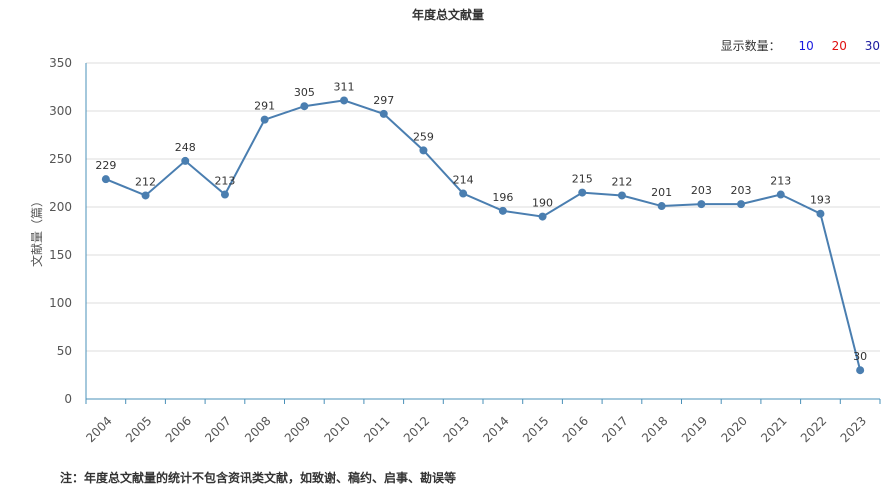 This screenshot has height=495, width=896. What do you see at coordinates (495, 429) in the screenshot?
I see `x-tick-label: 2014` at bounding box center [495, 429].